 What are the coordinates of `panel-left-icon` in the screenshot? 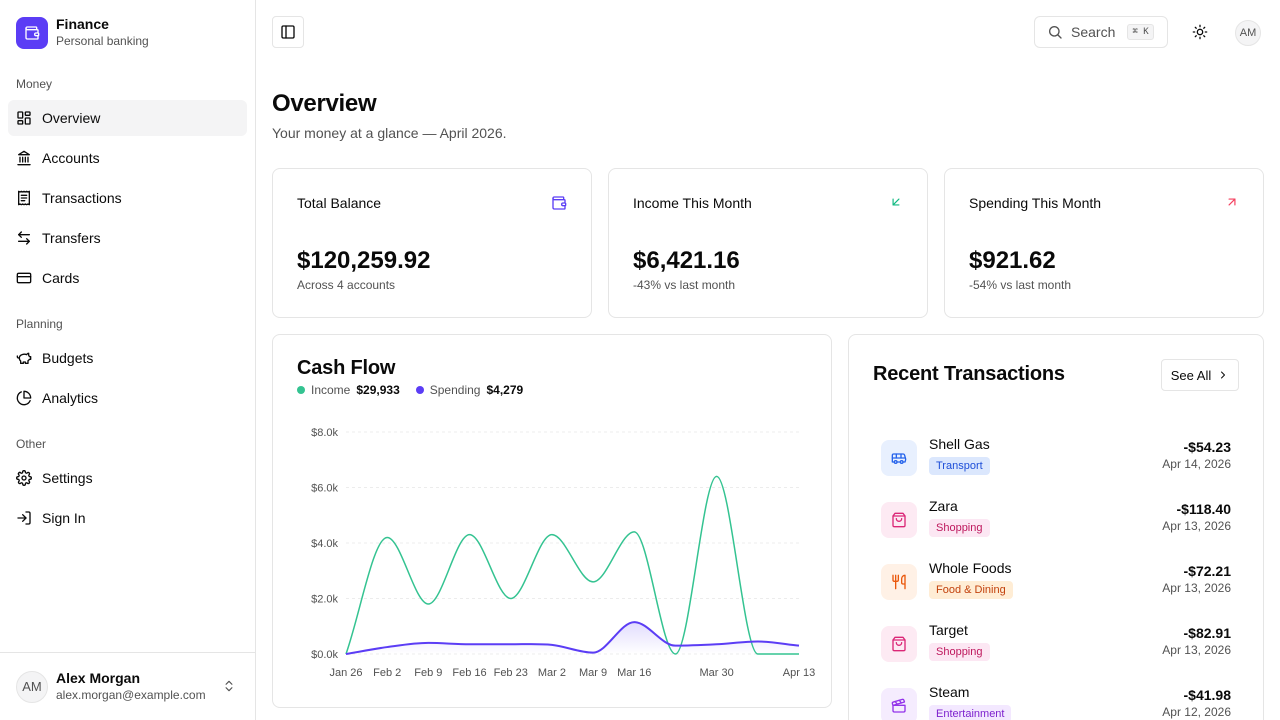 It's located at (288, 32).